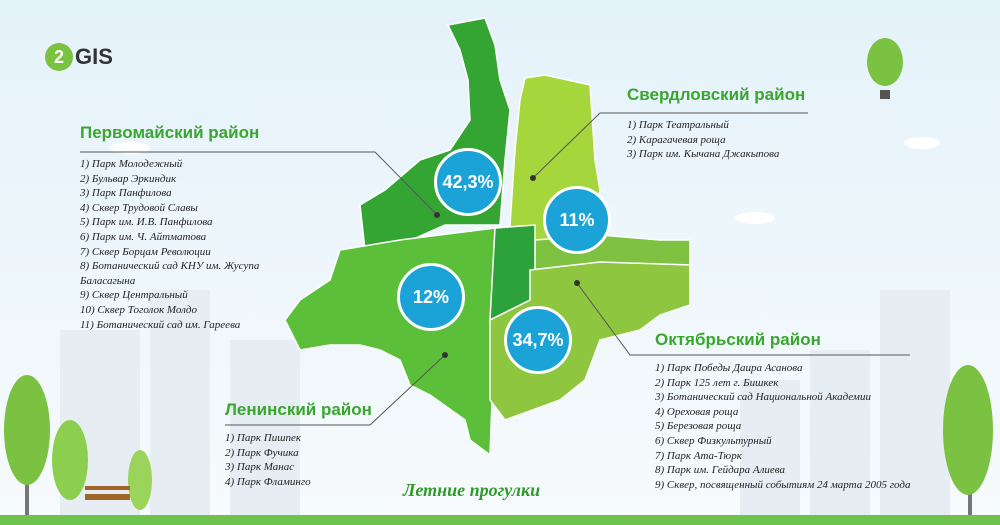 This screenshot has height=525, width=1000. Describe the element at coordinates (697, 411) in the screenshot. I see `park-item: 4) Ореховая роща` at that location.